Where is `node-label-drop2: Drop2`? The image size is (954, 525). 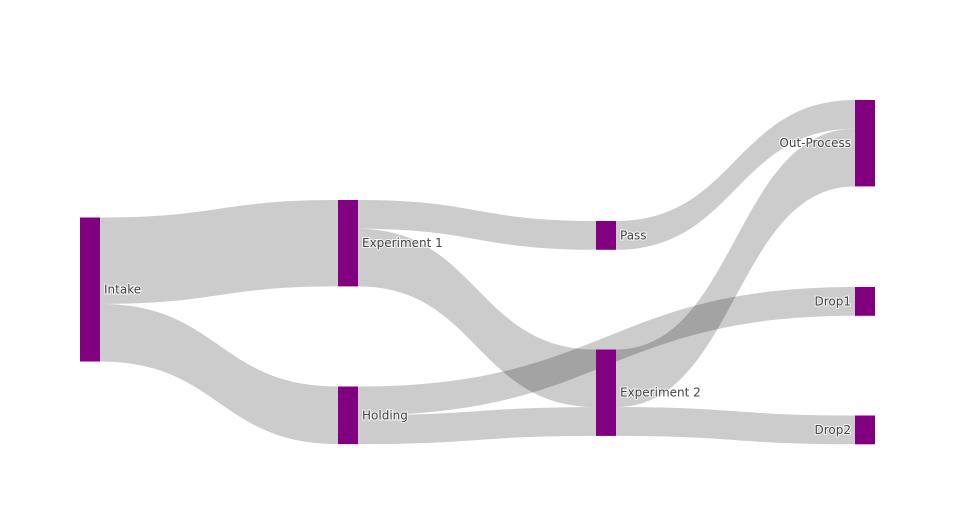 node-label-drop2: Drop2 is located at coordinates (832, 430).